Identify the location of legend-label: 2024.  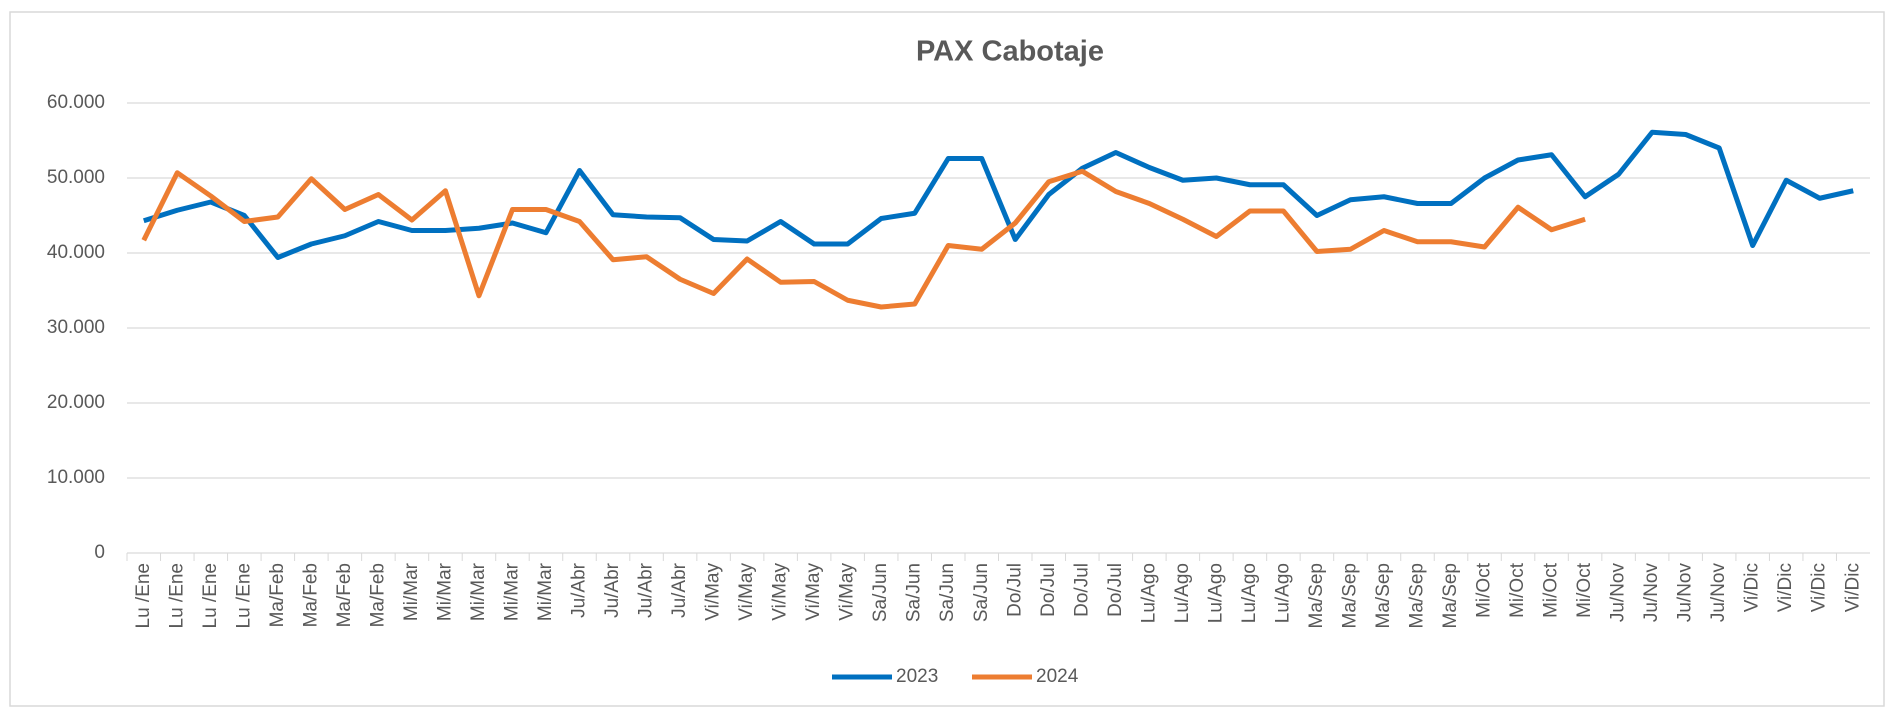
(1057, 676).